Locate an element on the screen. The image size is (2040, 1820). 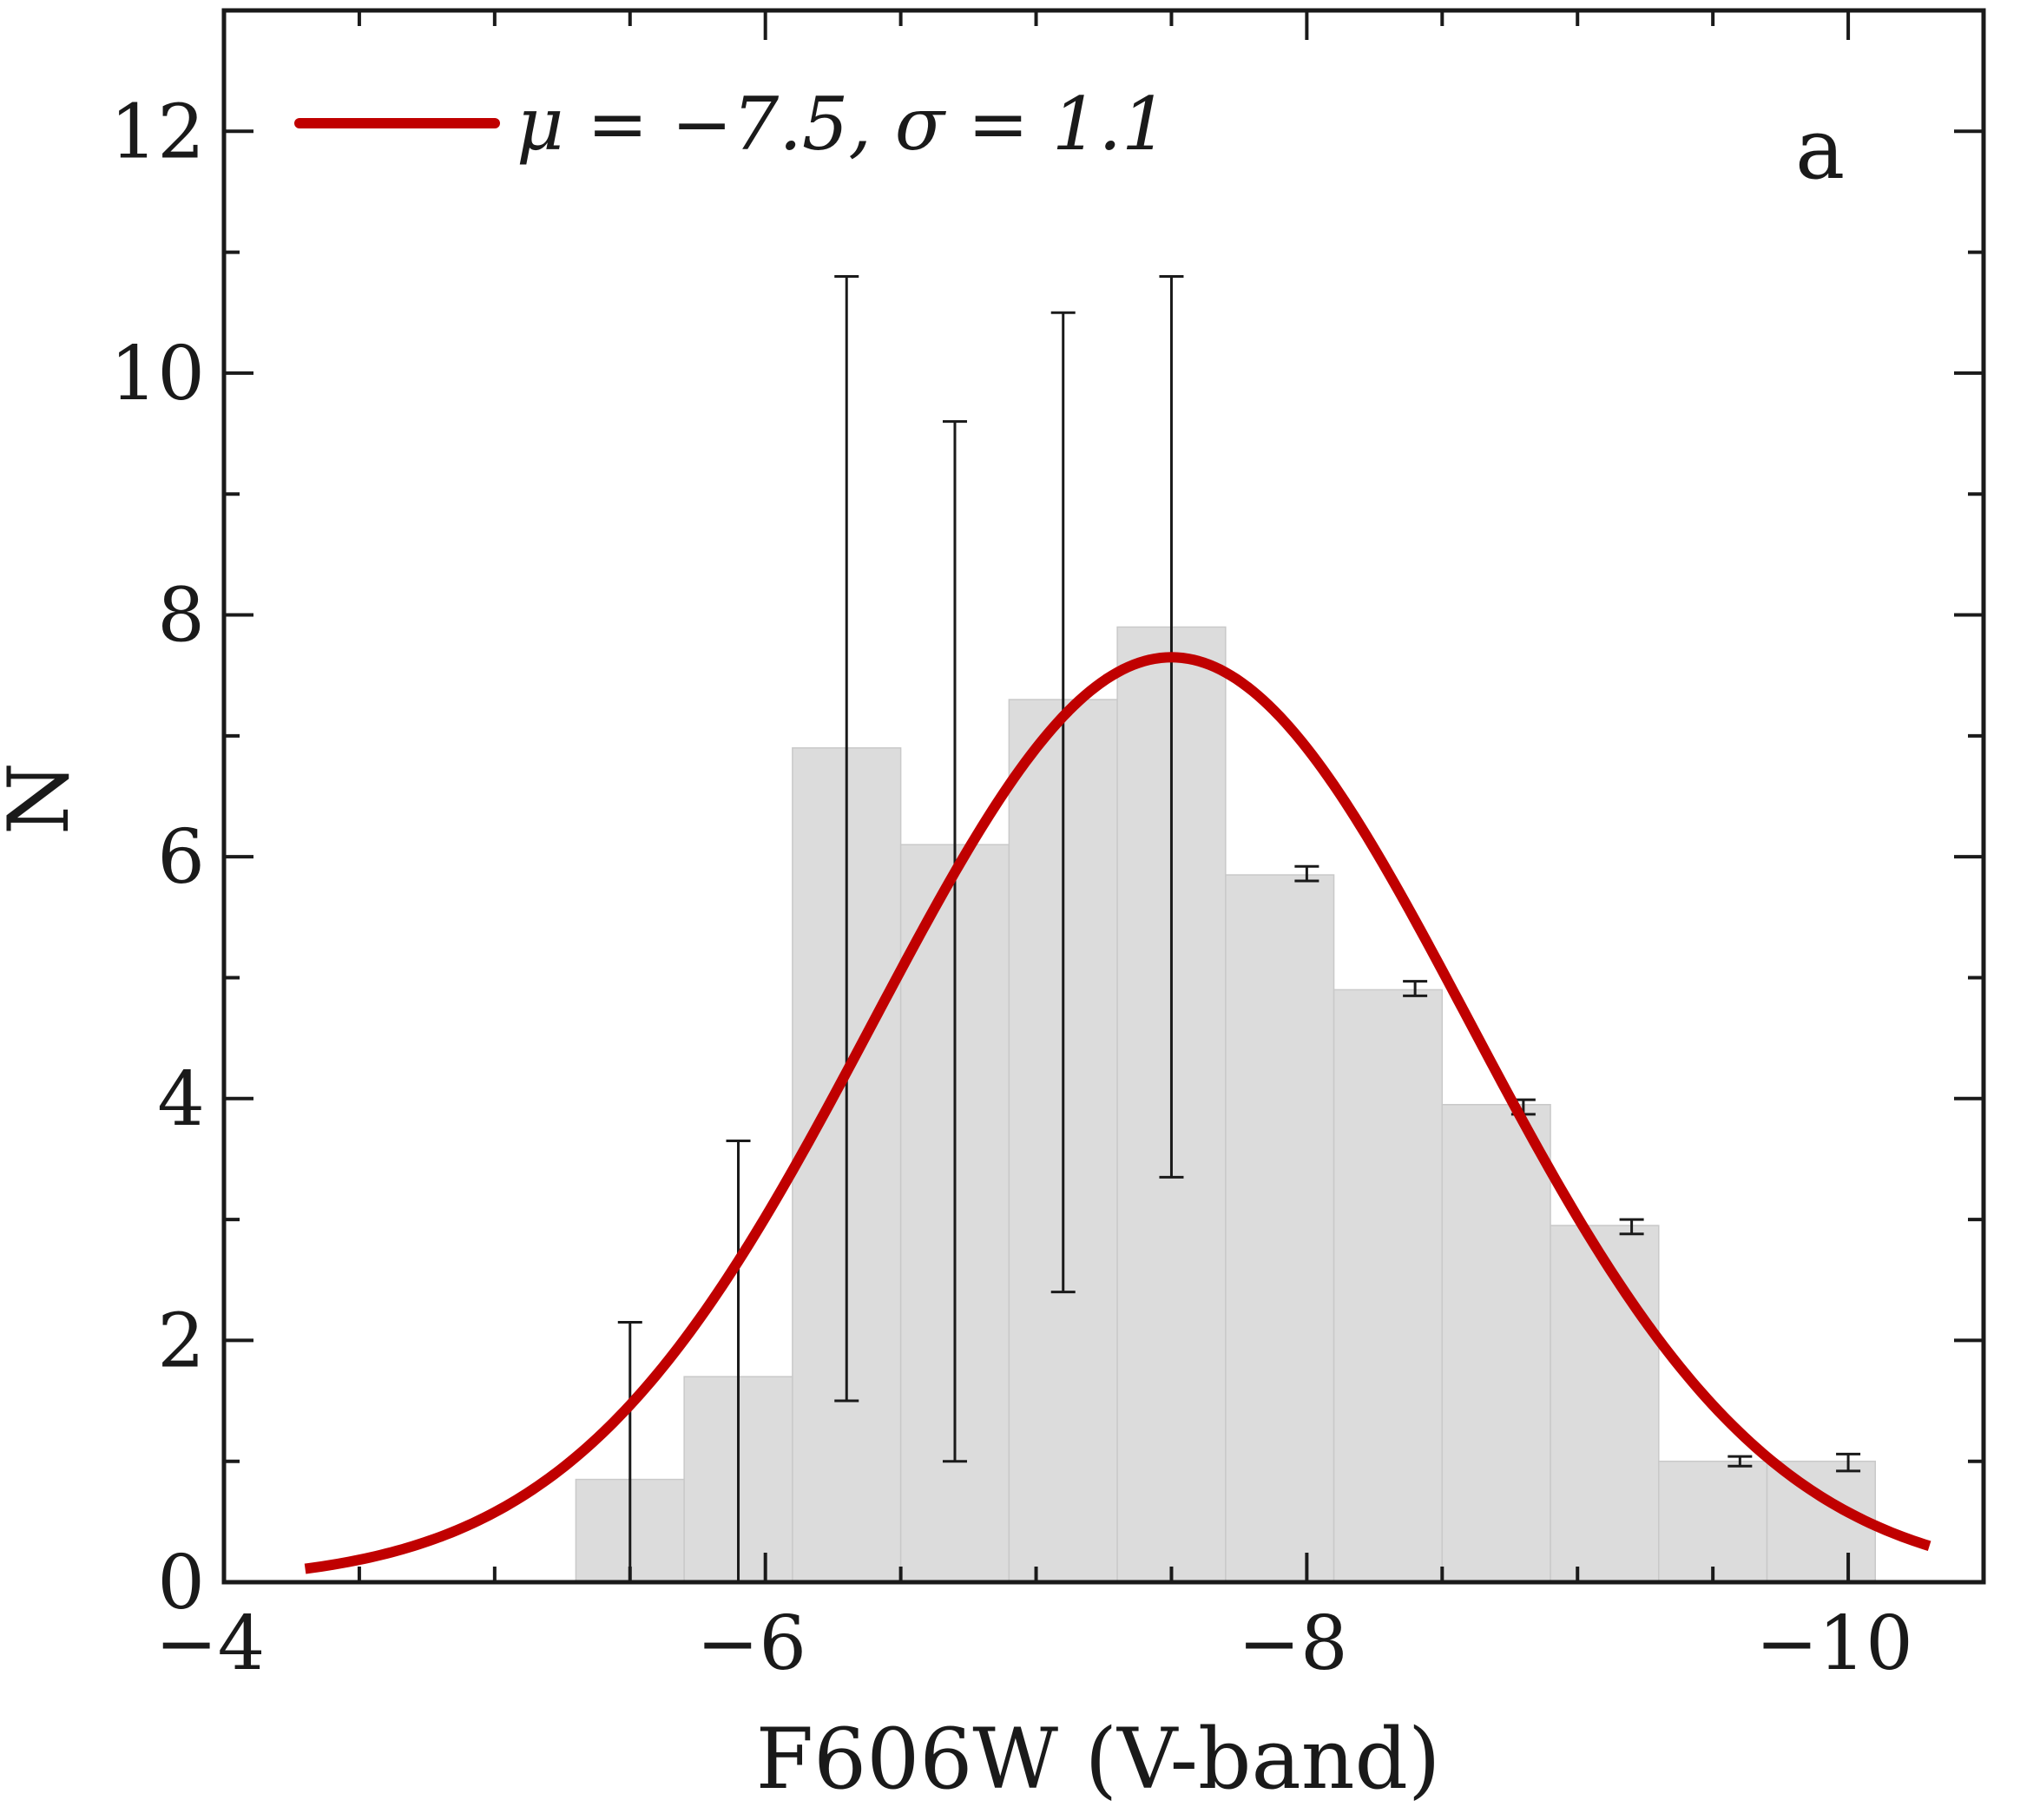
x-tick-label: −10 is located at coordinates (1834, 1643).